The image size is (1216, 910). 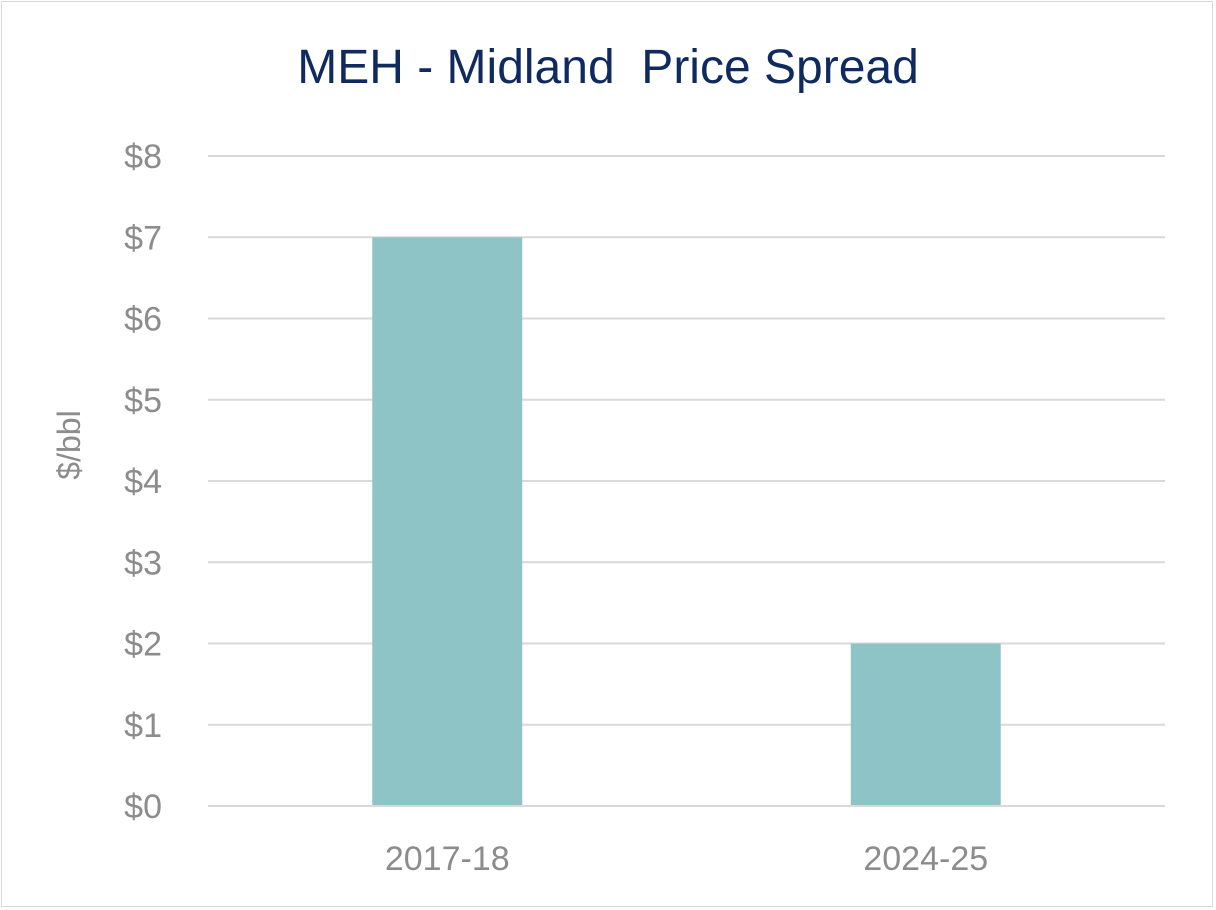 I want to click on x-tick-label: 2024-25, so click(x=925, y=859).